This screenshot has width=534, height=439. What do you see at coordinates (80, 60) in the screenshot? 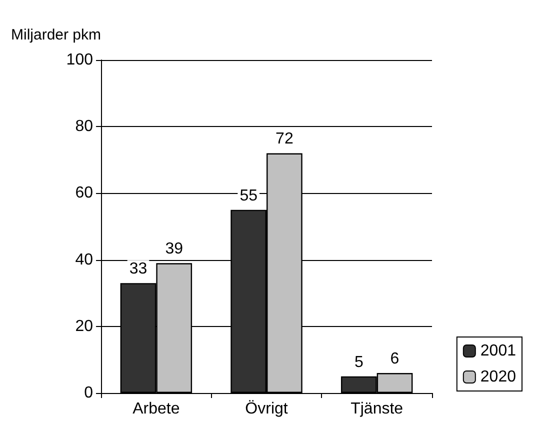
I see `y-tick-label: 100` at bounding box center [80, 60].